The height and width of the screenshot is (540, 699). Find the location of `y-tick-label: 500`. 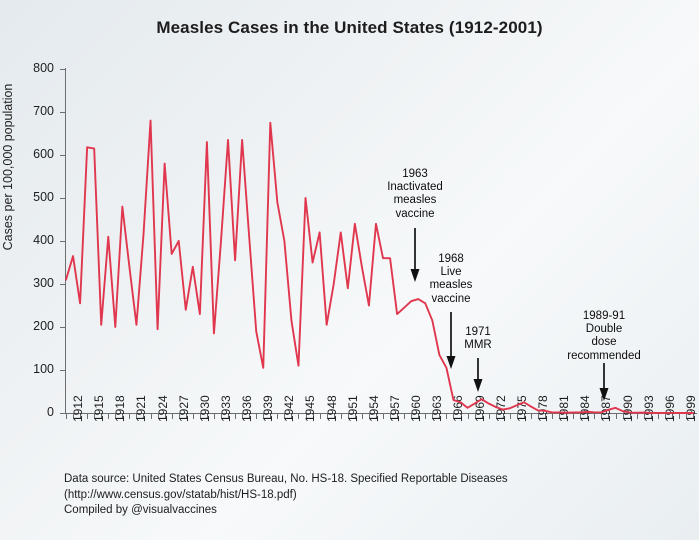

y-tick-label: 500 is located at coordinates (43, 197).